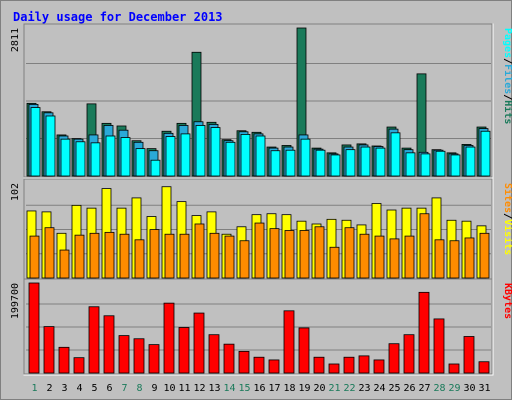 The image size is (512, 401). What do you see at coordinates (289, 388) in the screenshot?
I see `day-label-18: 18` at bounding box center [289, 388].